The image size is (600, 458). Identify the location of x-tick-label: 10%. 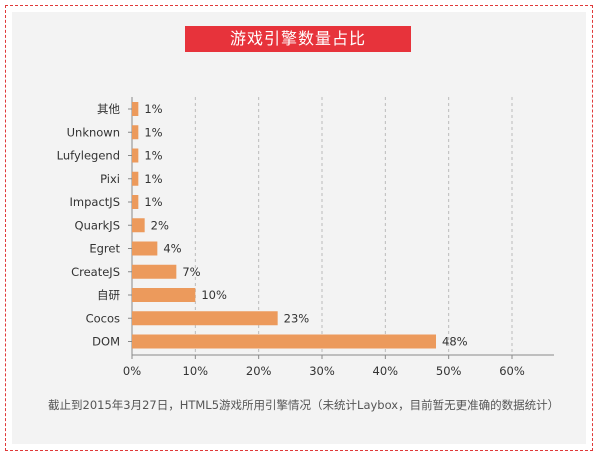
(196, 371).